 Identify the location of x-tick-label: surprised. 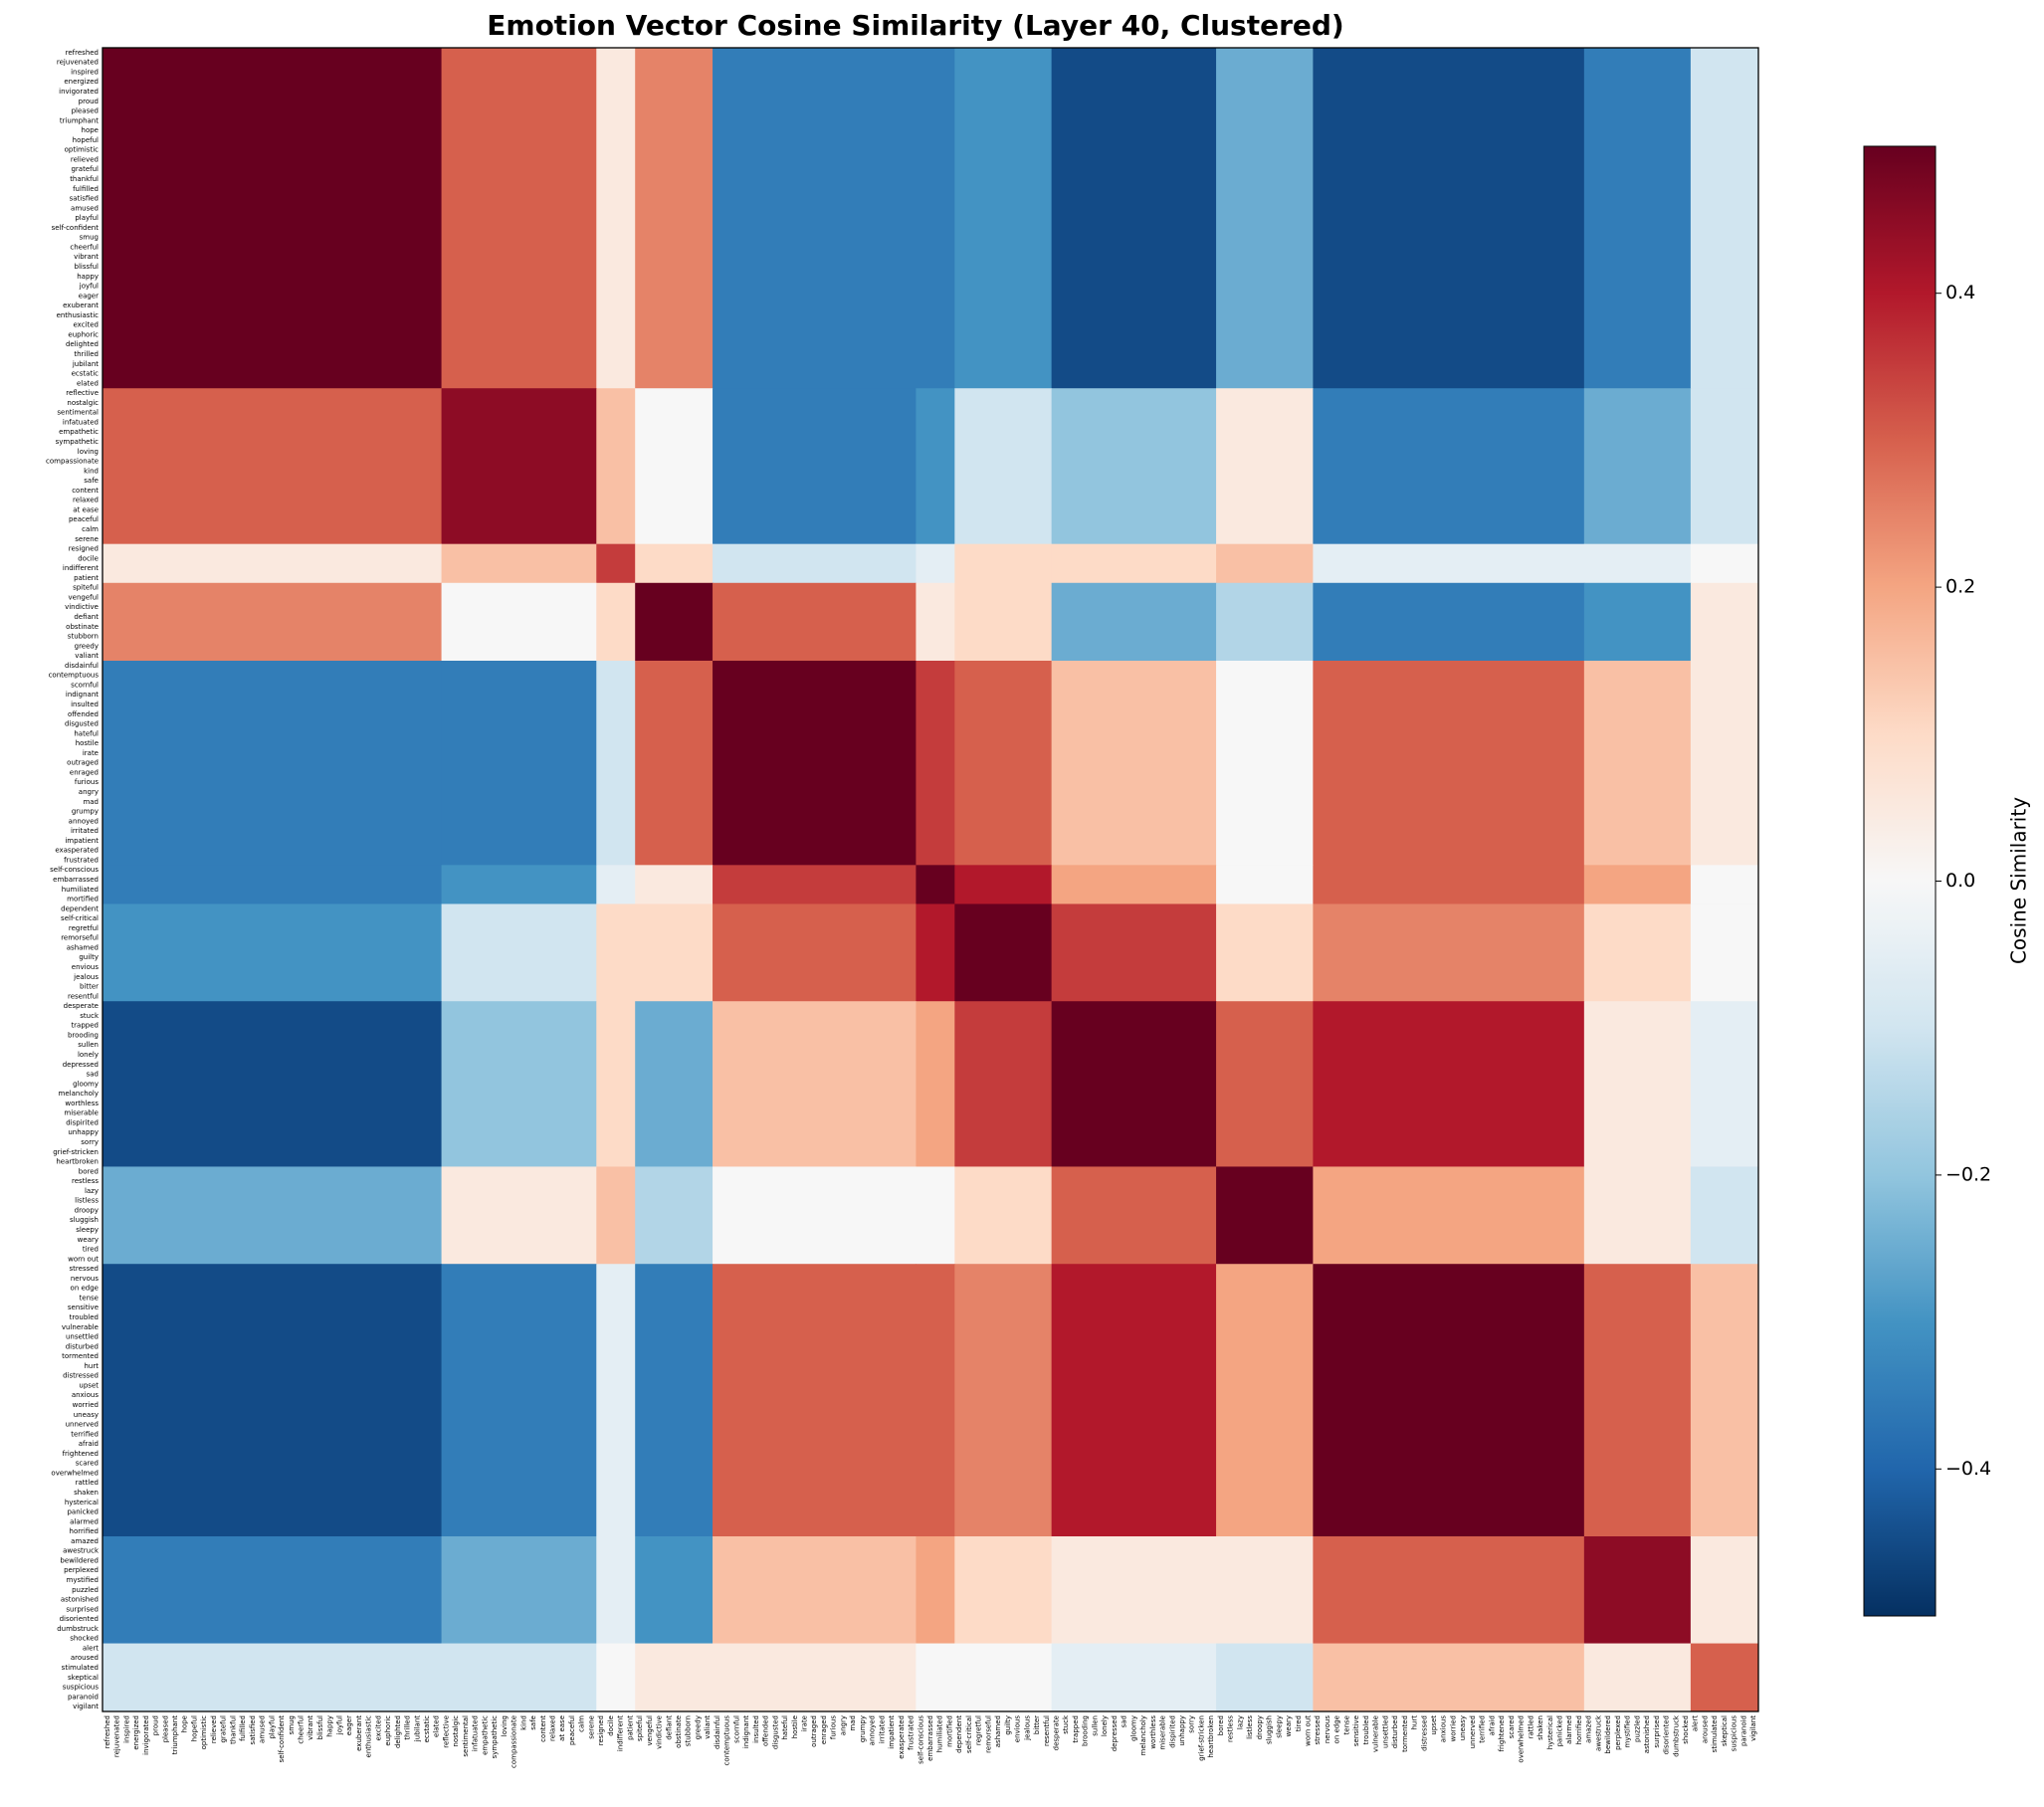
(1657, 1731).